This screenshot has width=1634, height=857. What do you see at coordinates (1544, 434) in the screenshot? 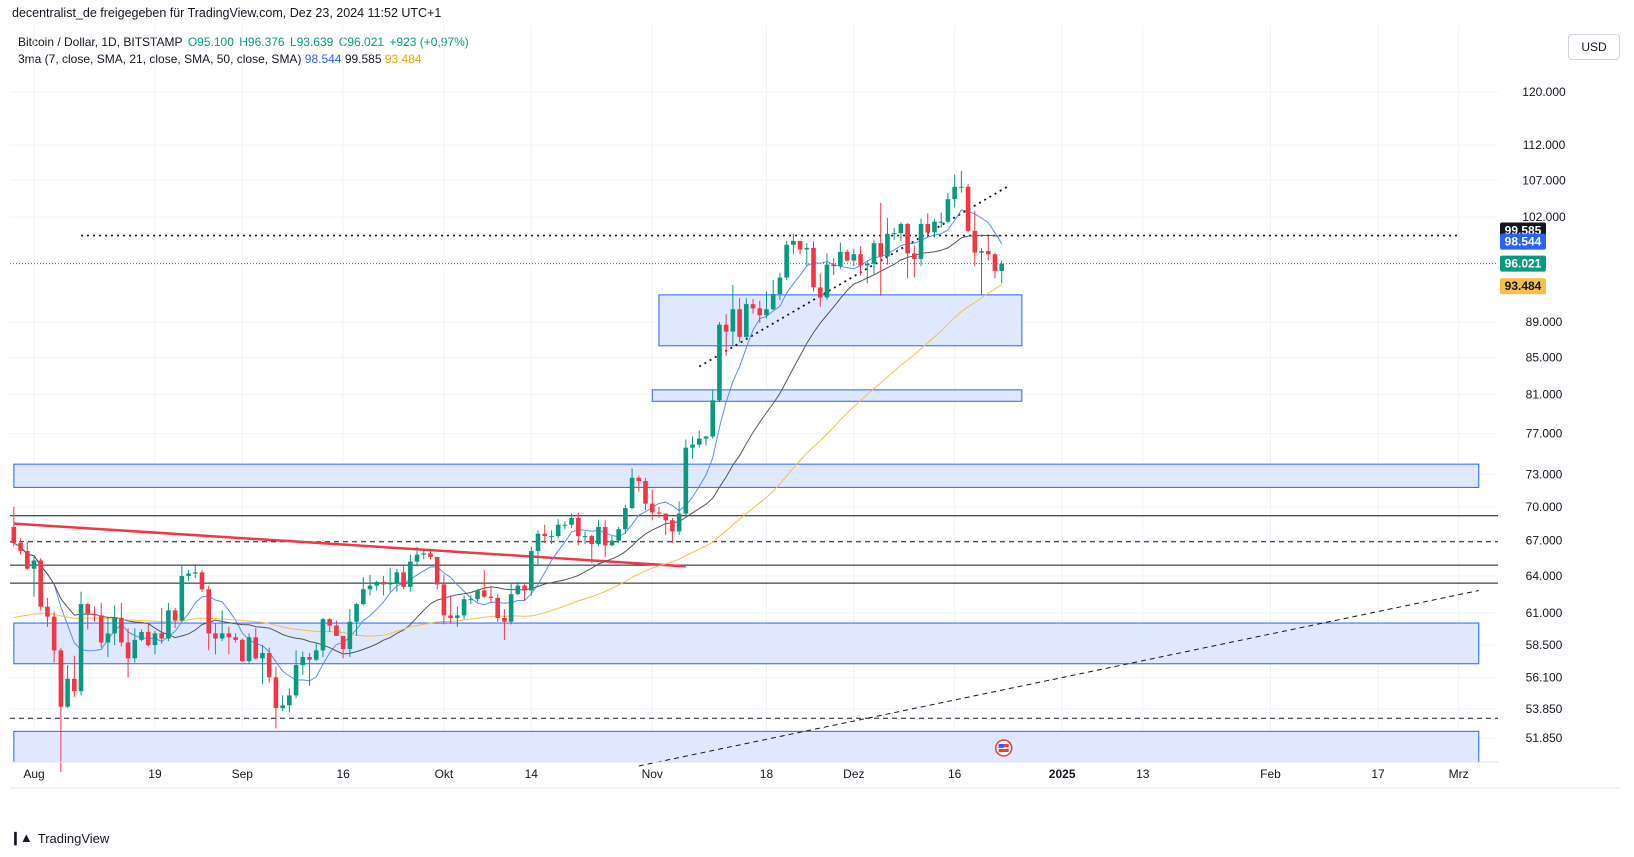
I see `y-tick-label: 77.000` at bounding box center [1544, 434].